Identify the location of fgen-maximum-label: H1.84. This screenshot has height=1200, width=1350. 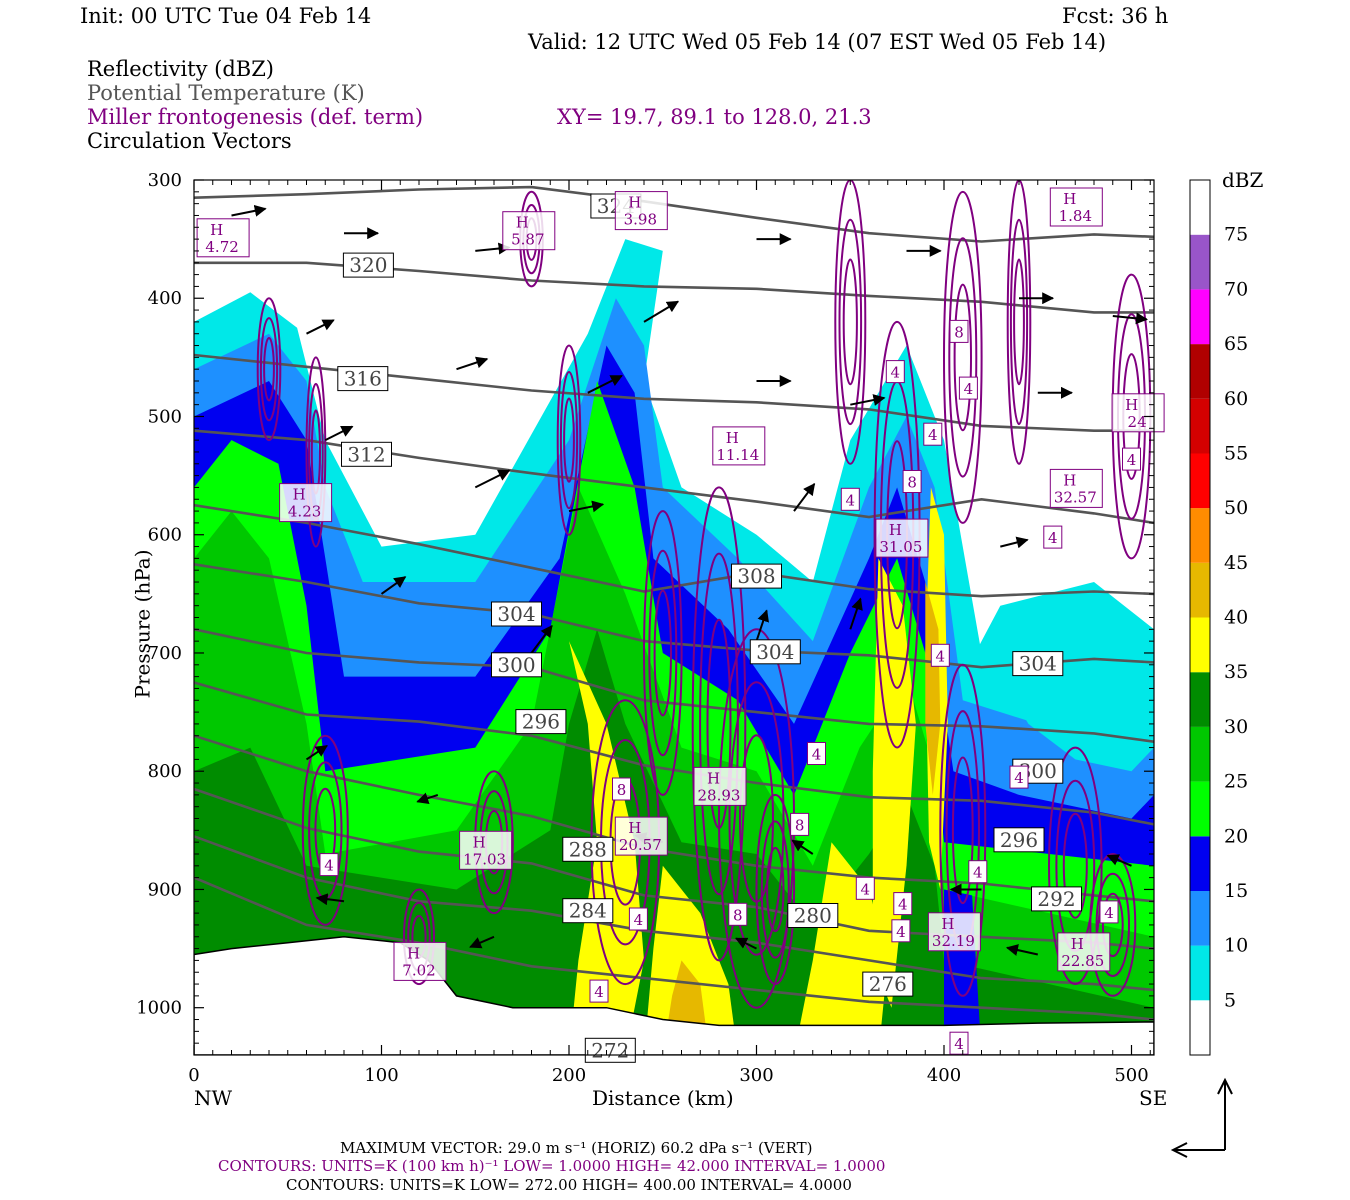
(1076, 207).